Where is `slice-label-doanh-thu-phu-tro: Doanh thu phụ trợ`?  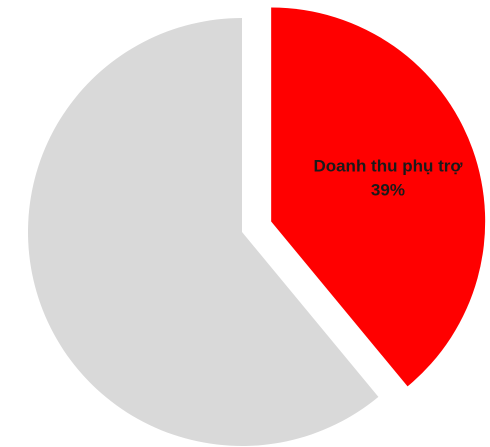 slice-label-doanh-thu-phu-tro: Doanh thu phụ trợ is located at coordinates (388, 165).